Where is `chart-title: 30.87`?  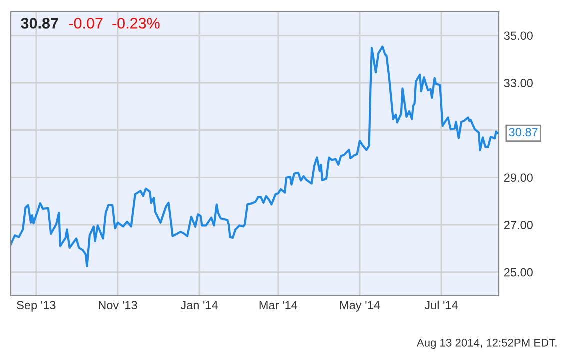
chart-title: 30.87 is located at coordinates (39, 23).